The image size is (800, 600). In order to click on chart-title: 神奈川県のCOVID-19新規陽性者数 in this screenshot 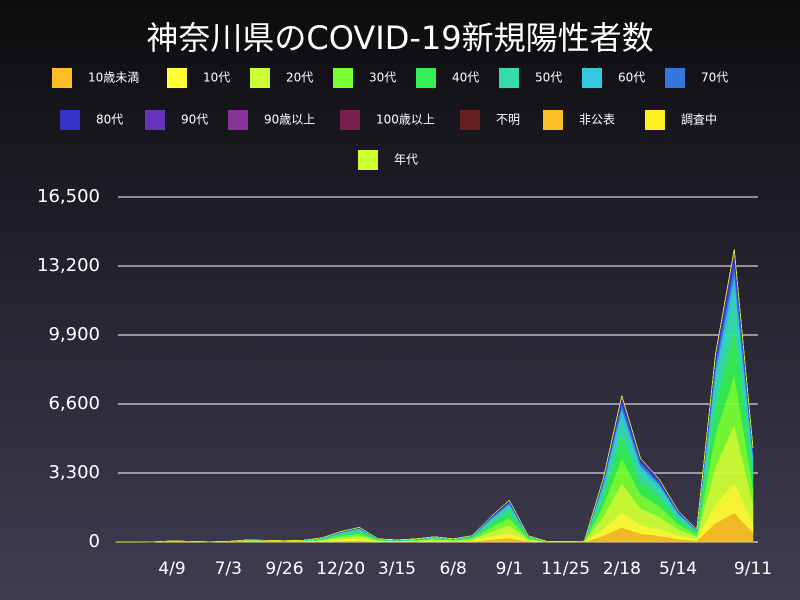, I will do `click(399, 38)`.